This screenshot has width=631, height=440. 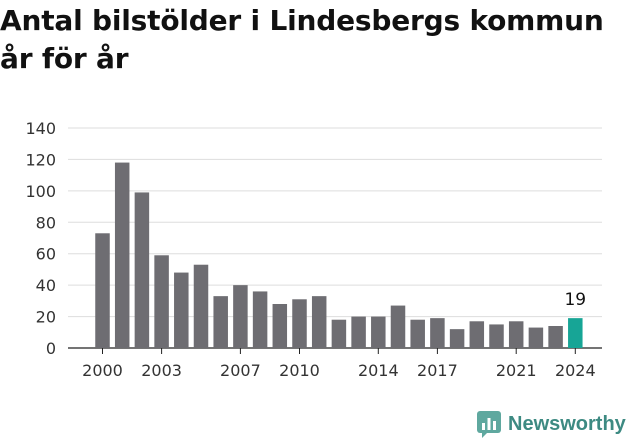 I want to click on y-tick-label: 140, so click(x=40, y=128).